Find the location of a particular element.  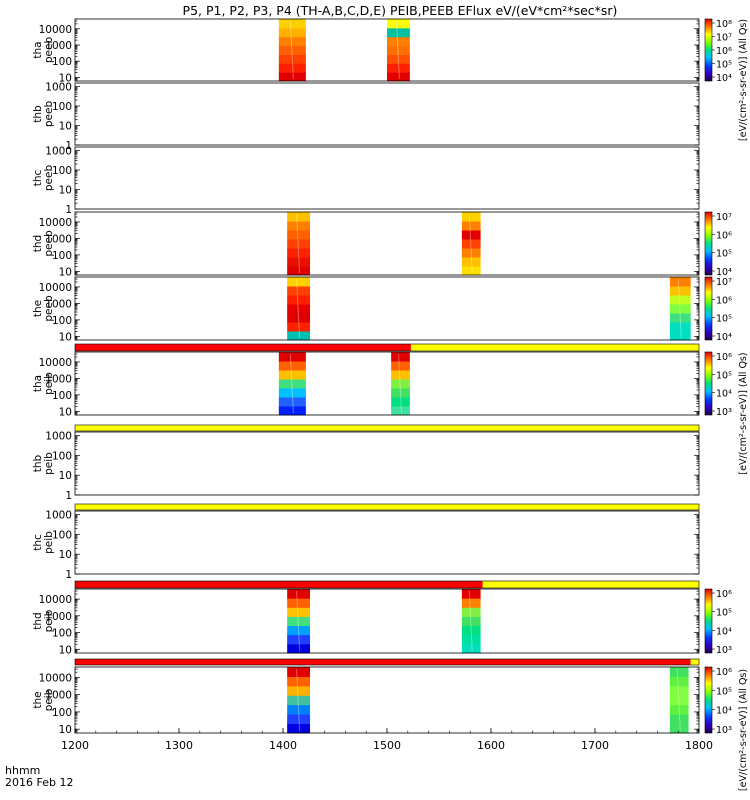

panel-thc-peib: 1 10 100 1000 thcpeib is located at coordinates (366, 542).